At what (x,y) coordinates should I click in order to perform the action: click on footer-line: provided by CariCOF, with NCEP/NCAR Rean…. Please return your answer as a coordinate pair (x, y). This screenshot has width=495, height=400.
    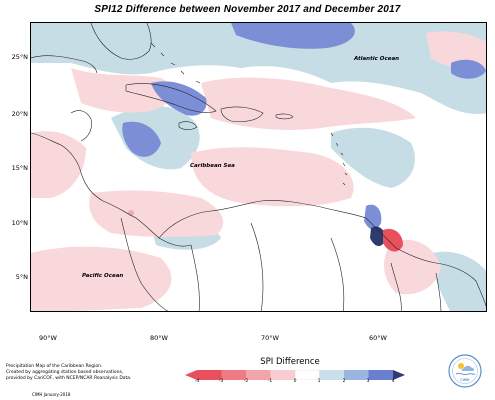
    Looking at the image, I should click on (69, 378).